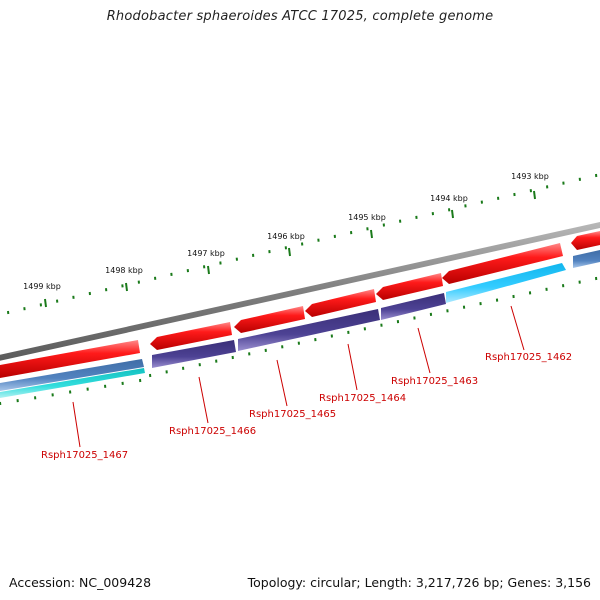 Image resolution: width=600 pixels, height=600 pixels. Describe the element at coordinates (367, 226) in the screenshot. I see `scale-tick-1495: 1495 kbp` at that location.